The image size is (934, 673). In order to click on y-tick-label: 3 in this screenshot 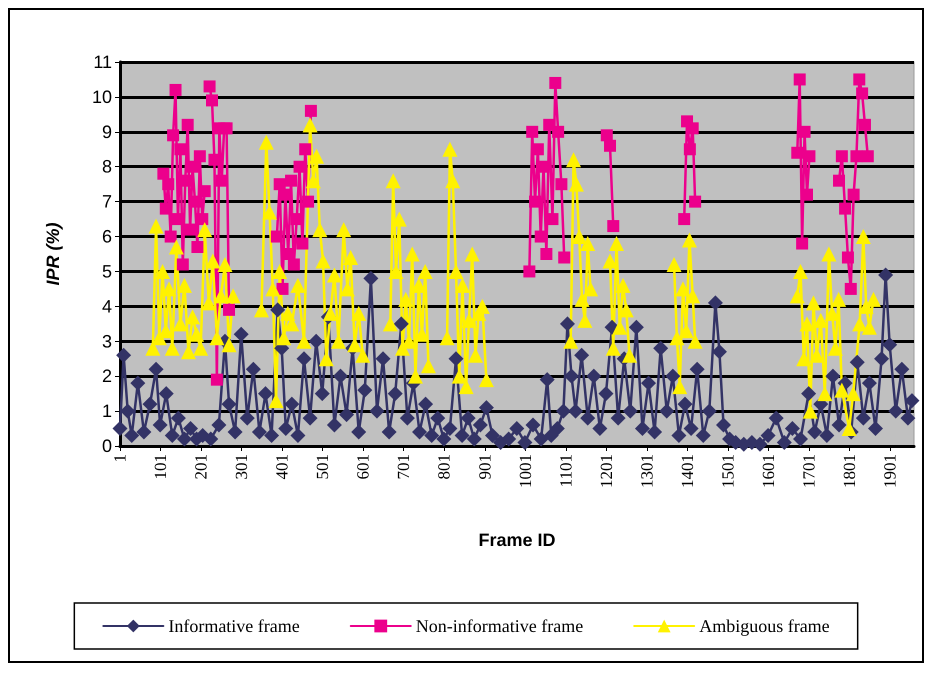, I will do `click(107, 341)`.